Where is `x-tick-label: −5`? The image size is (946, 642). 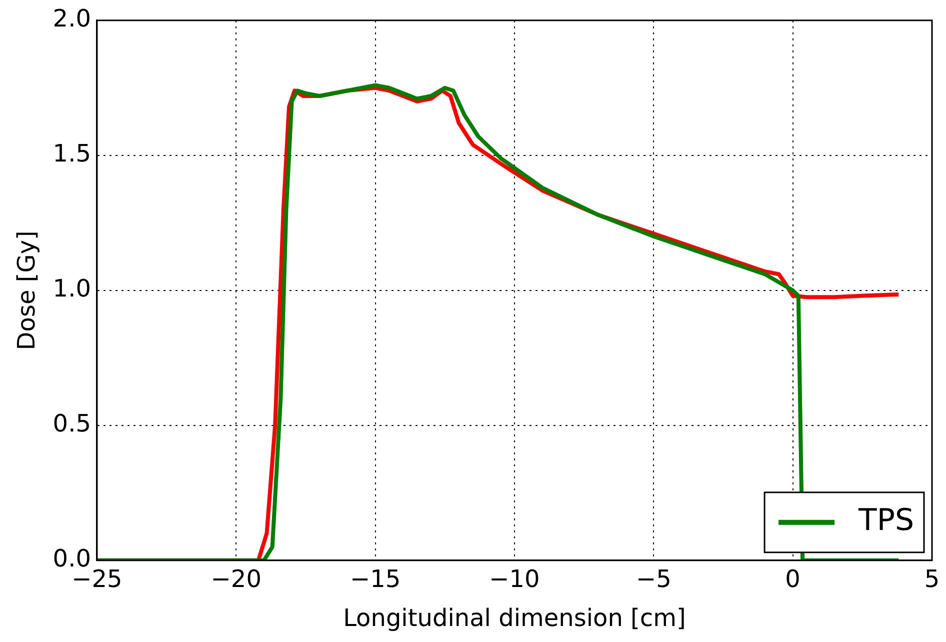 x-tick-label: −5 is located at coordinates (654, 579).